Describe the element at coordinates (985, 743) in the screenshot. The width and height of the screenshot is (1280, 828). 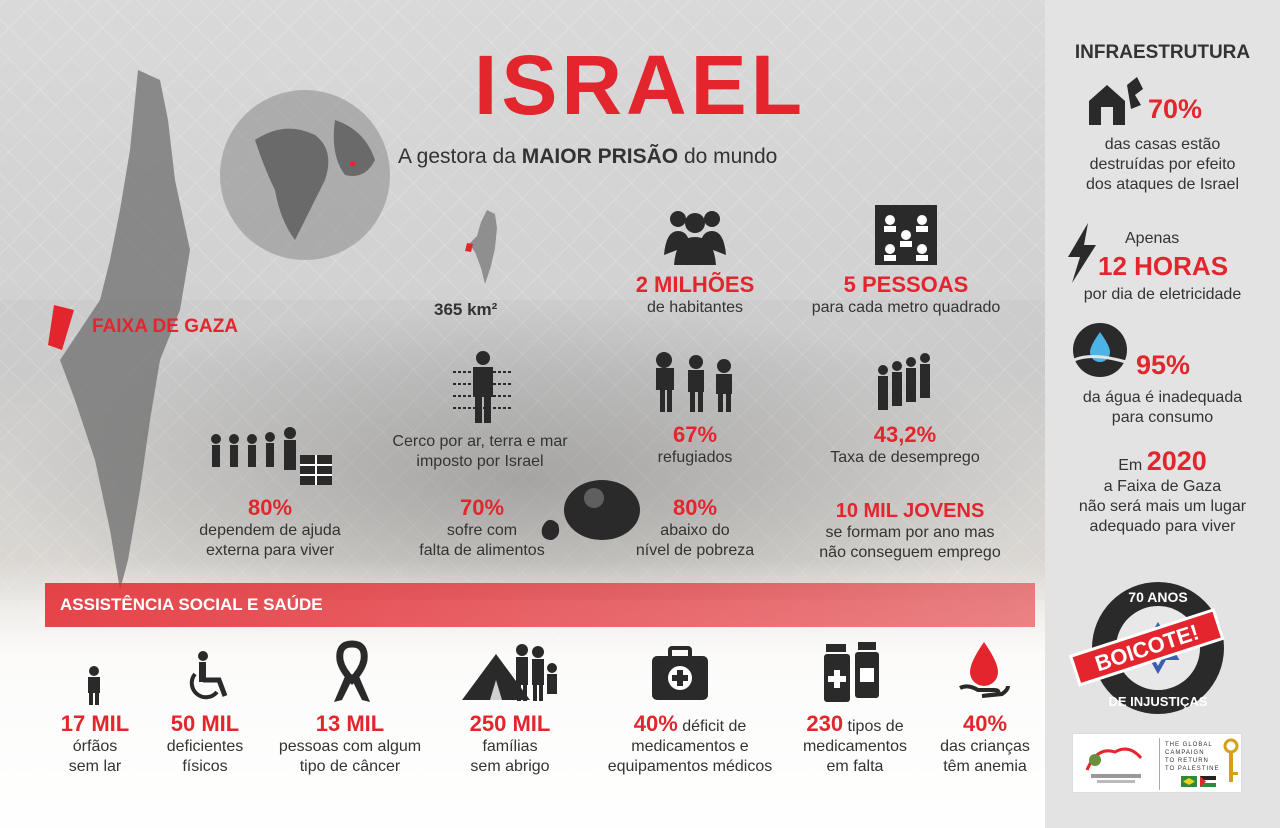
I see `social-item-anemia: 40% das crianças têm anemia` at that location.